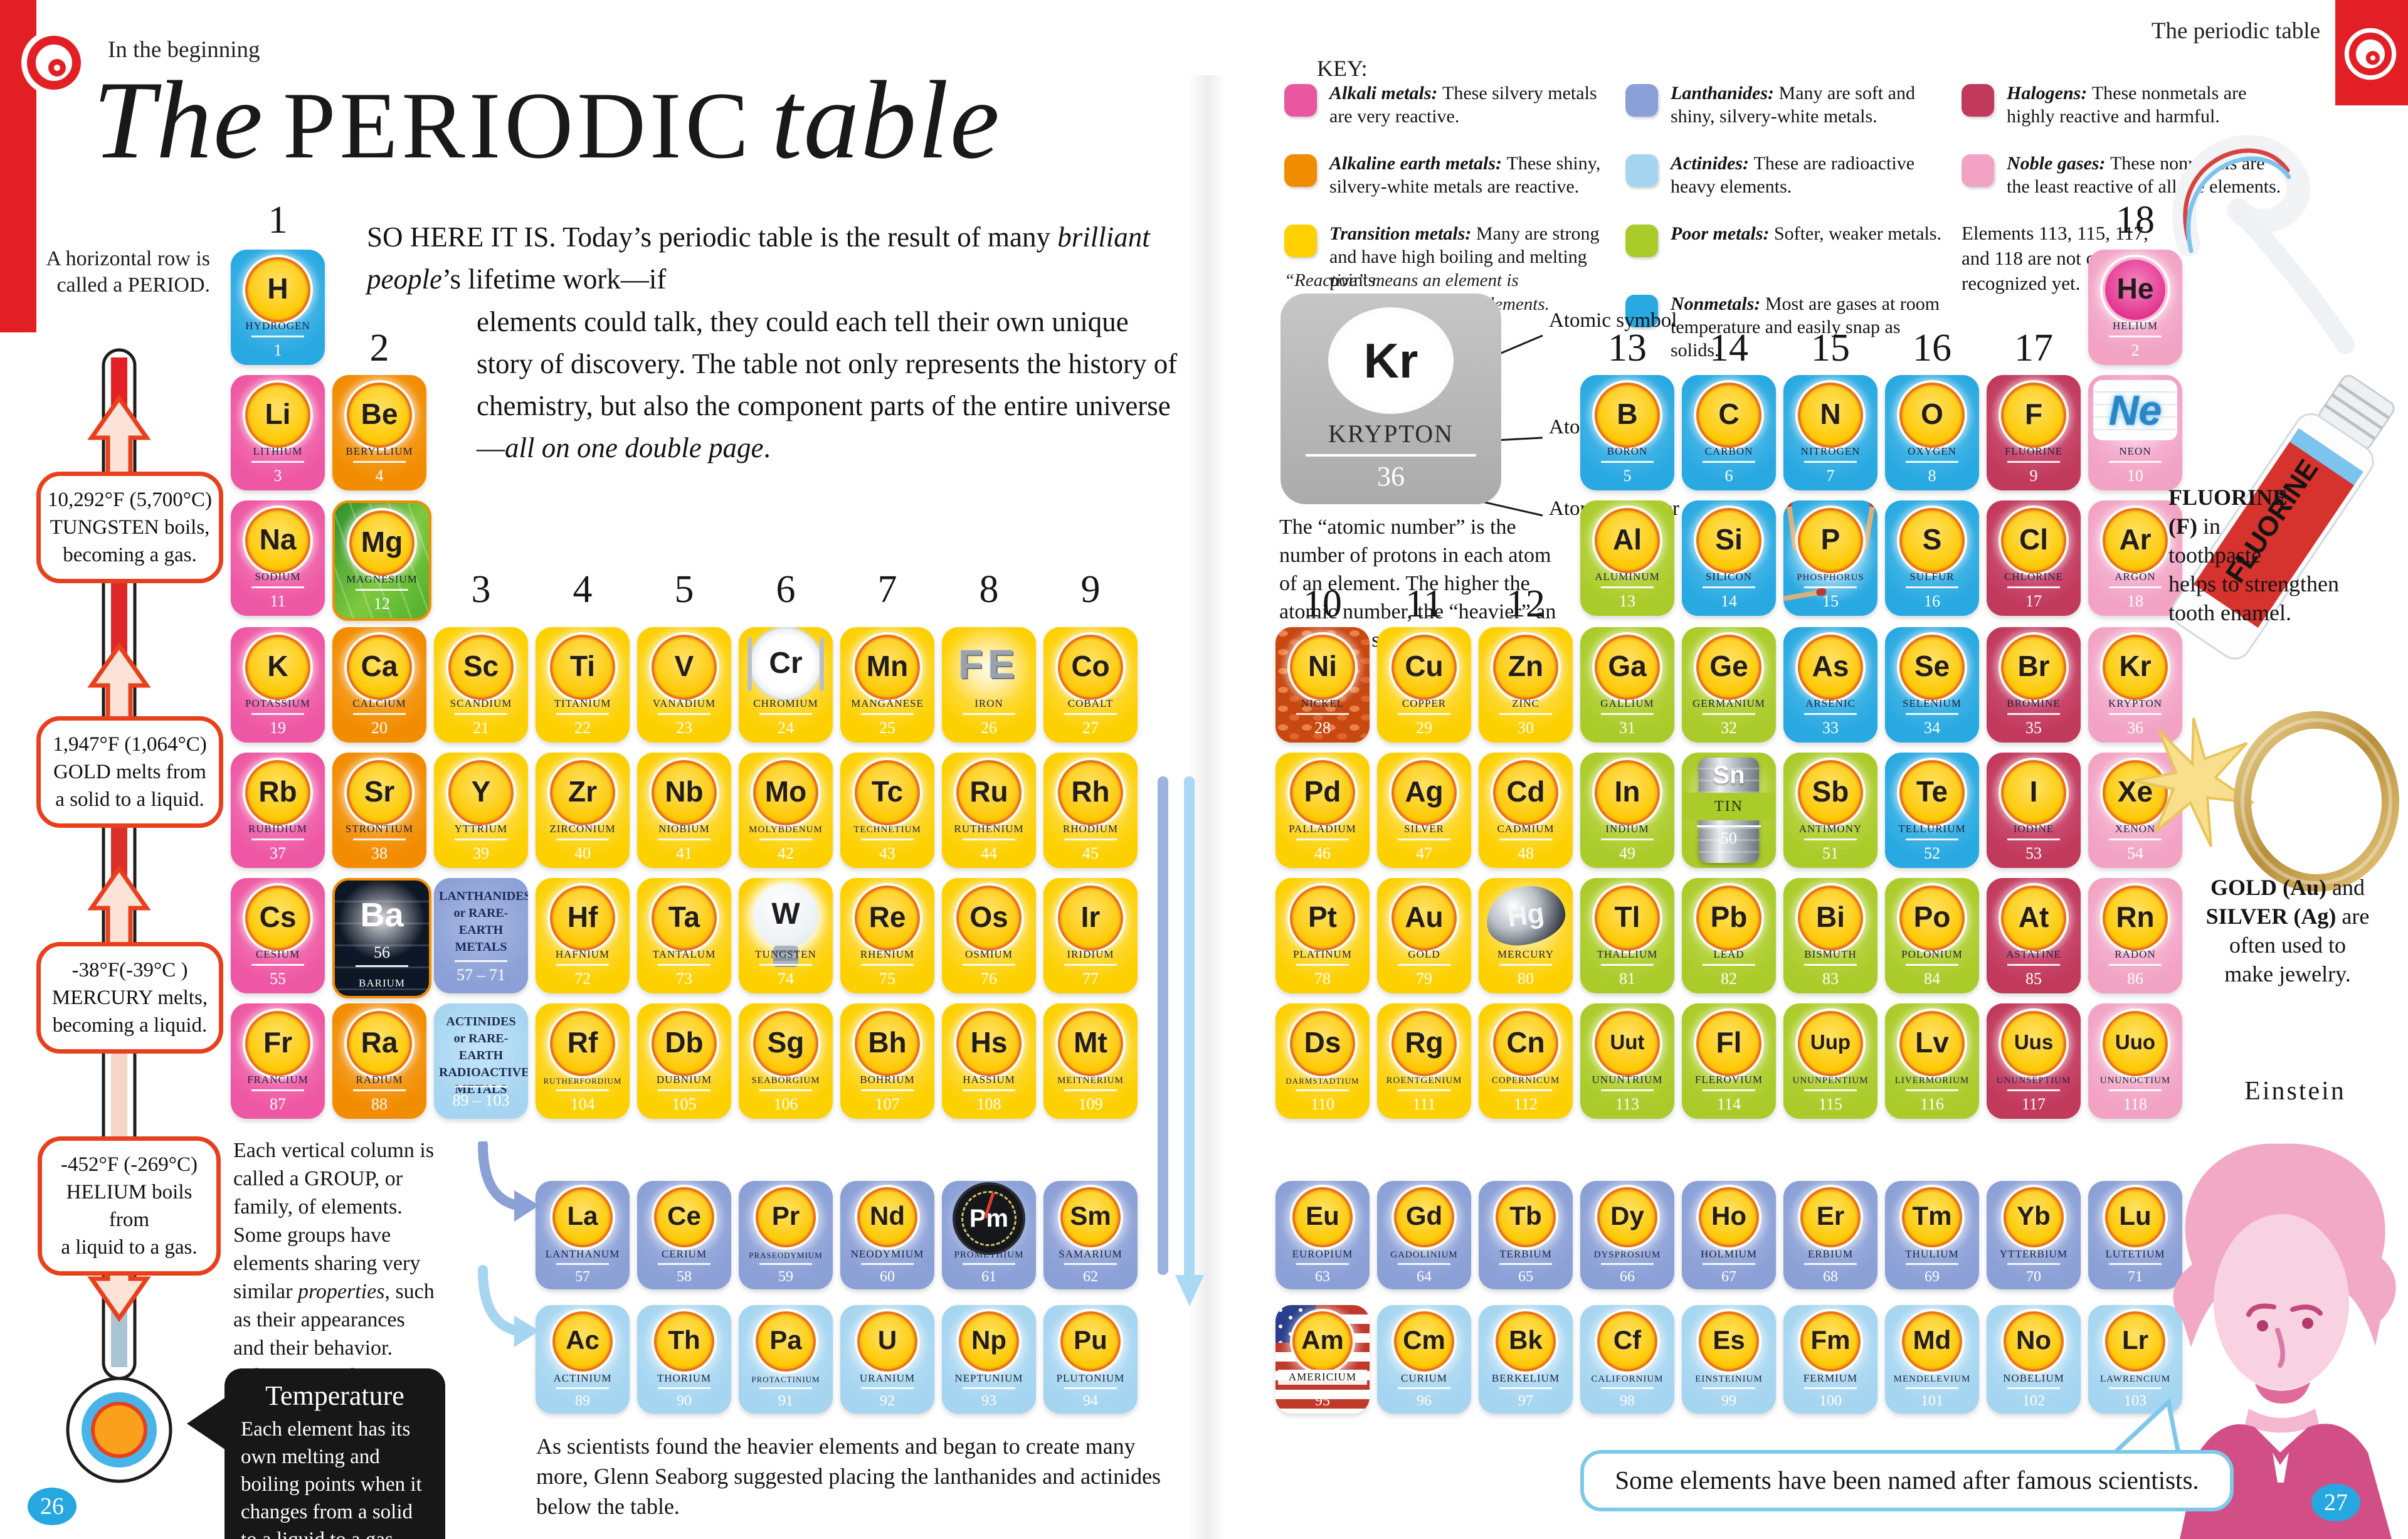 This screenshot has width=2408, height=1539. Describe the element at coordinates (1729, 810) in the screenshot. I see `element-cell-Sn: Sn TIN 50` at that location.